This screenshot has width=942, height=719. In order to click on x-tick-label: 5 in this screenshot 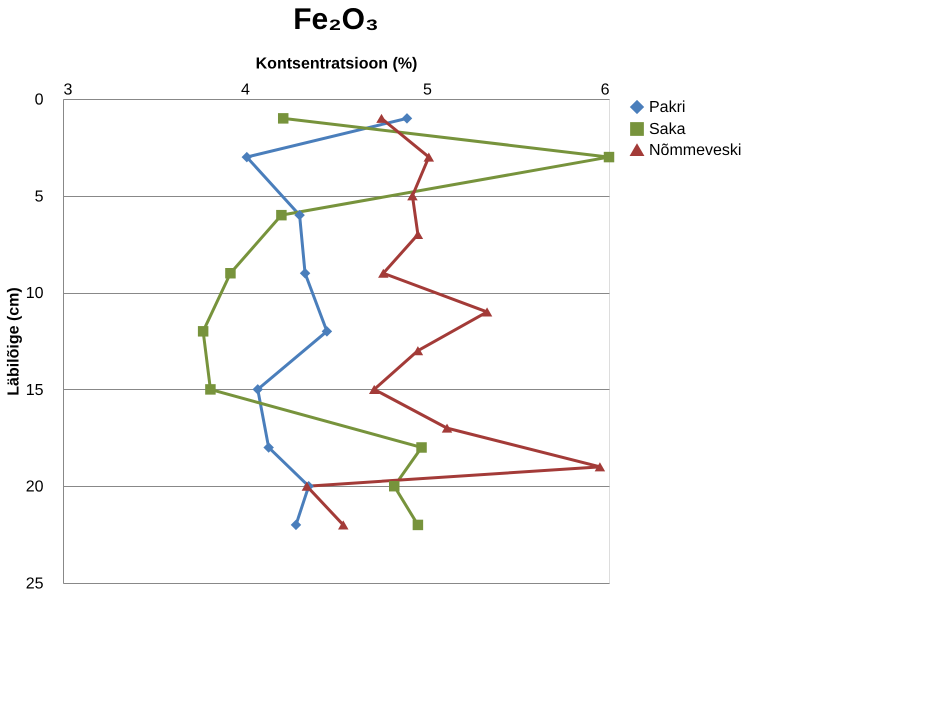, I will do `click(427, 90)`.